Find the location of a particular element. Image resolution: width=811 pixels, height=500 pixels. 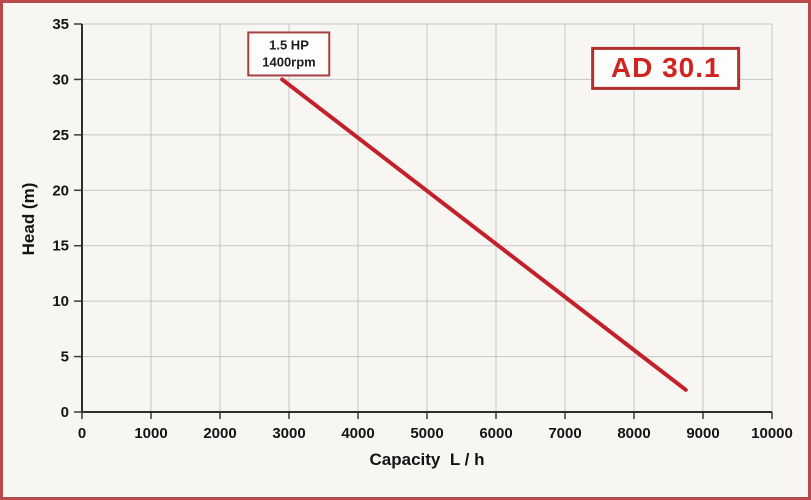

y-tick-label: 30 is located at coordinates (60, 79).